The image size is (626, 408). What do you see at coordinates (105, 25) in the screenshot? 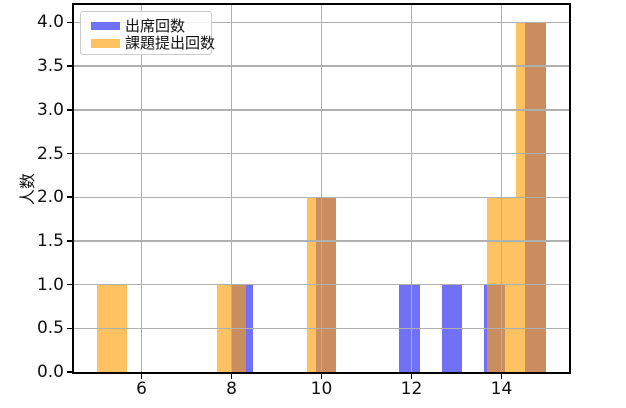
I see `legend-swatch-attendance` at bounding box center [105, 25].